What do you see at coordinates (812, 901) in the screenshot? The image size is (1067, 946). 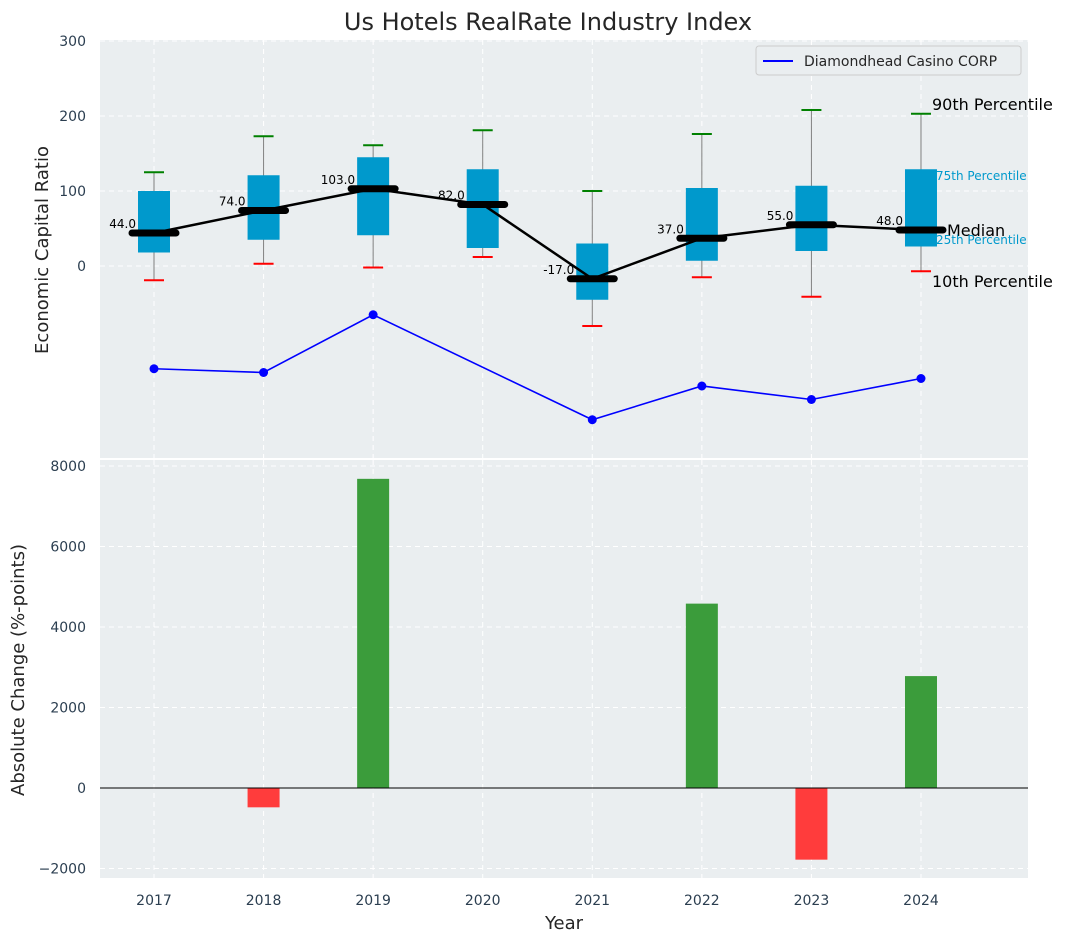 I see `x-tick-label: 2023` at bounding box center [812, 901].